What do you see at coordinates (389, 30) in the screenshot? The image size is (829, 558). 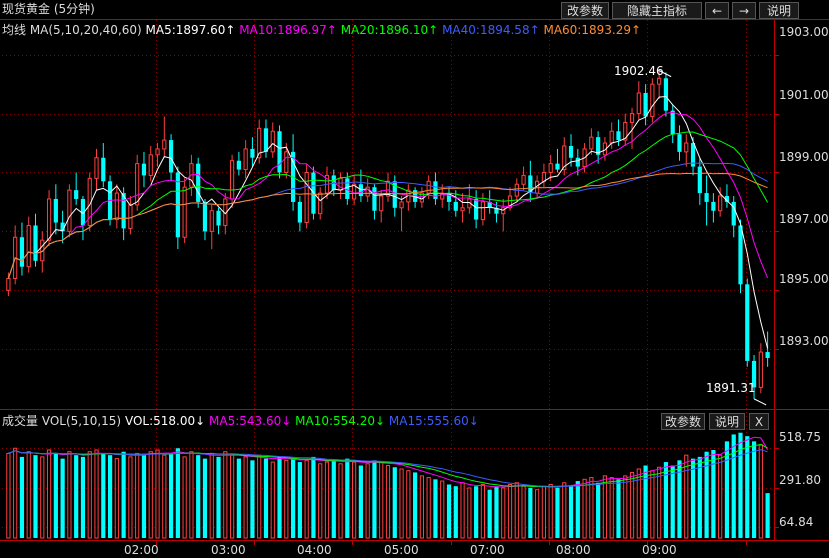 I see `ma20-value: MA20:1896.10↑` at bounding box center [389, 30].